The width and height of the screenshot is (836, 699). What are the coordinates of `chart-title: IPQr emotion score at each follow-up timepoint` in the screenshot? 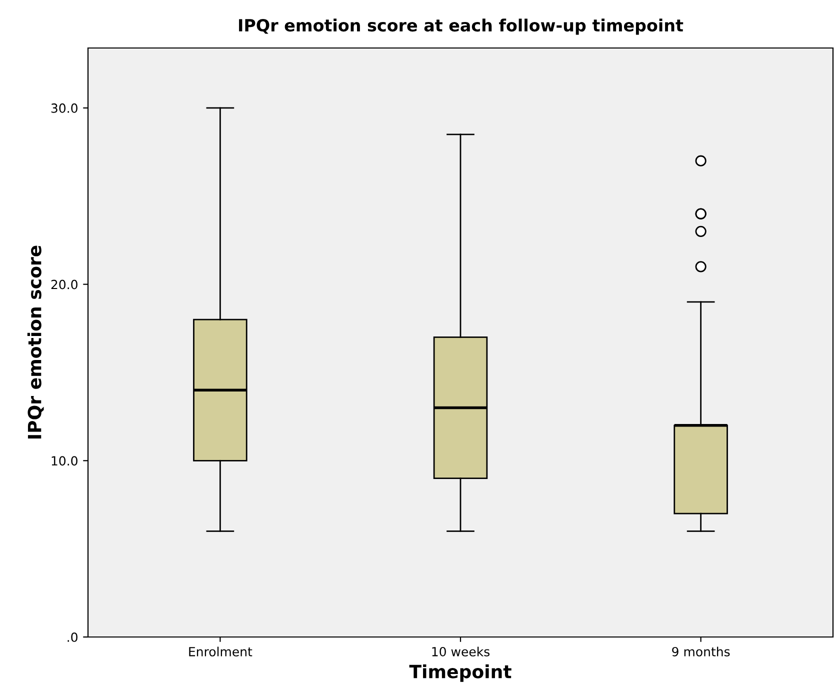 It's located at (461, 26).